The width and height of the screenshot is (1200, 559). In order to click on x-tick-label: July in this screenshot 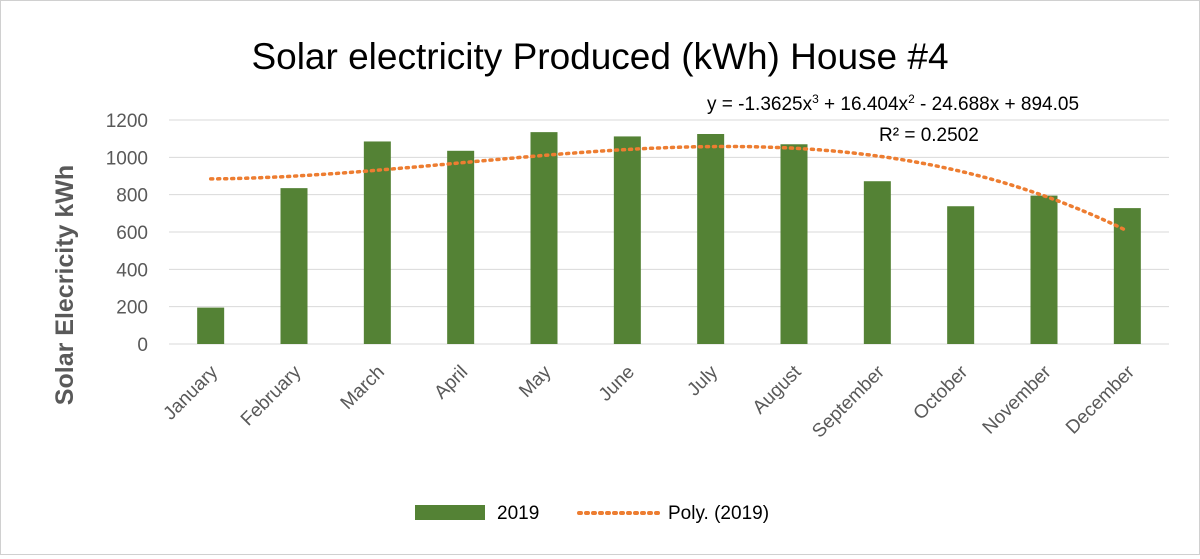, I will do `click(702, 380)`.